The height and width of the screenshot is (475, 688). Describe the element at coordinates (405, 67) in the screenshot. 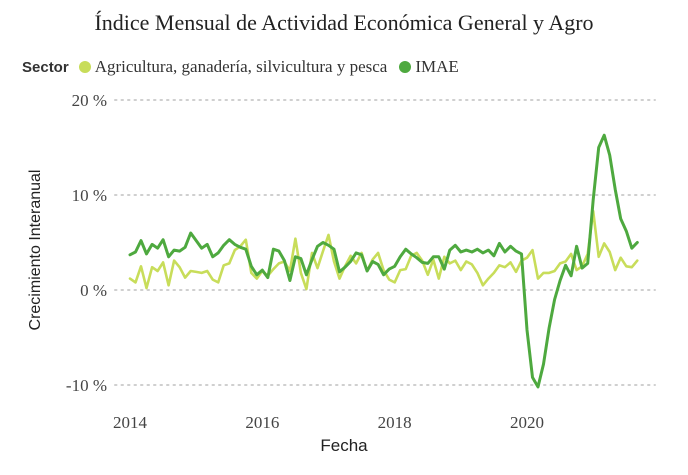

I see `legend-swatch-imae` at that location.